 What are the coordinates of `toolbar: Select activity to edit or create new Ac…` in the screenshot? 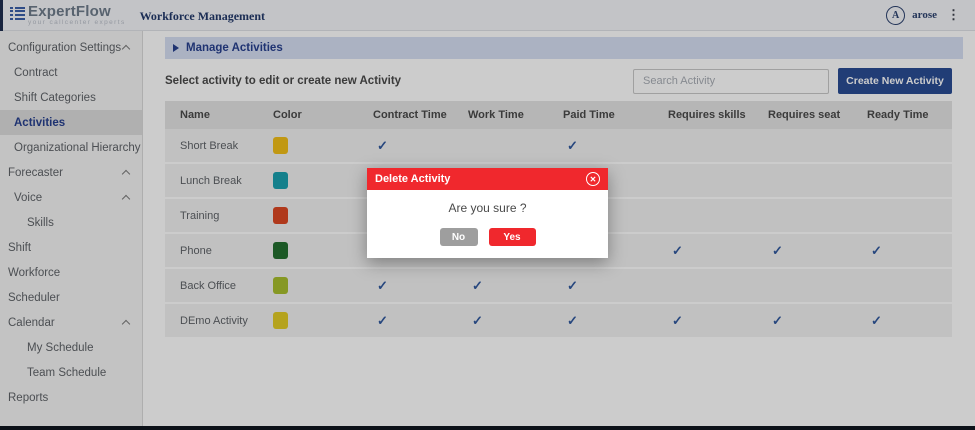 It's located at (558, 81).